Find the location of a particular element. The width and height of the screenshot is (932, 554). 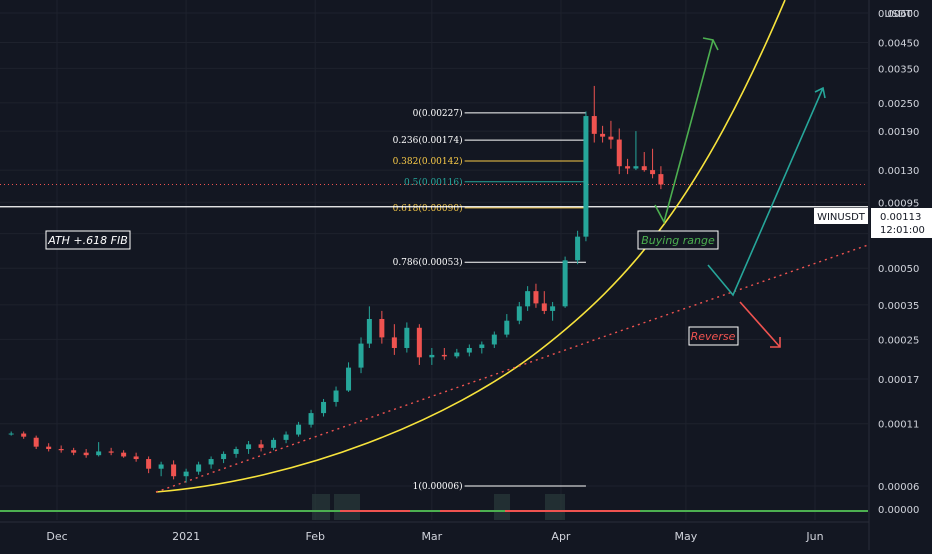

fib-label: 0(0.00227) is located at coordinates (438, 113).